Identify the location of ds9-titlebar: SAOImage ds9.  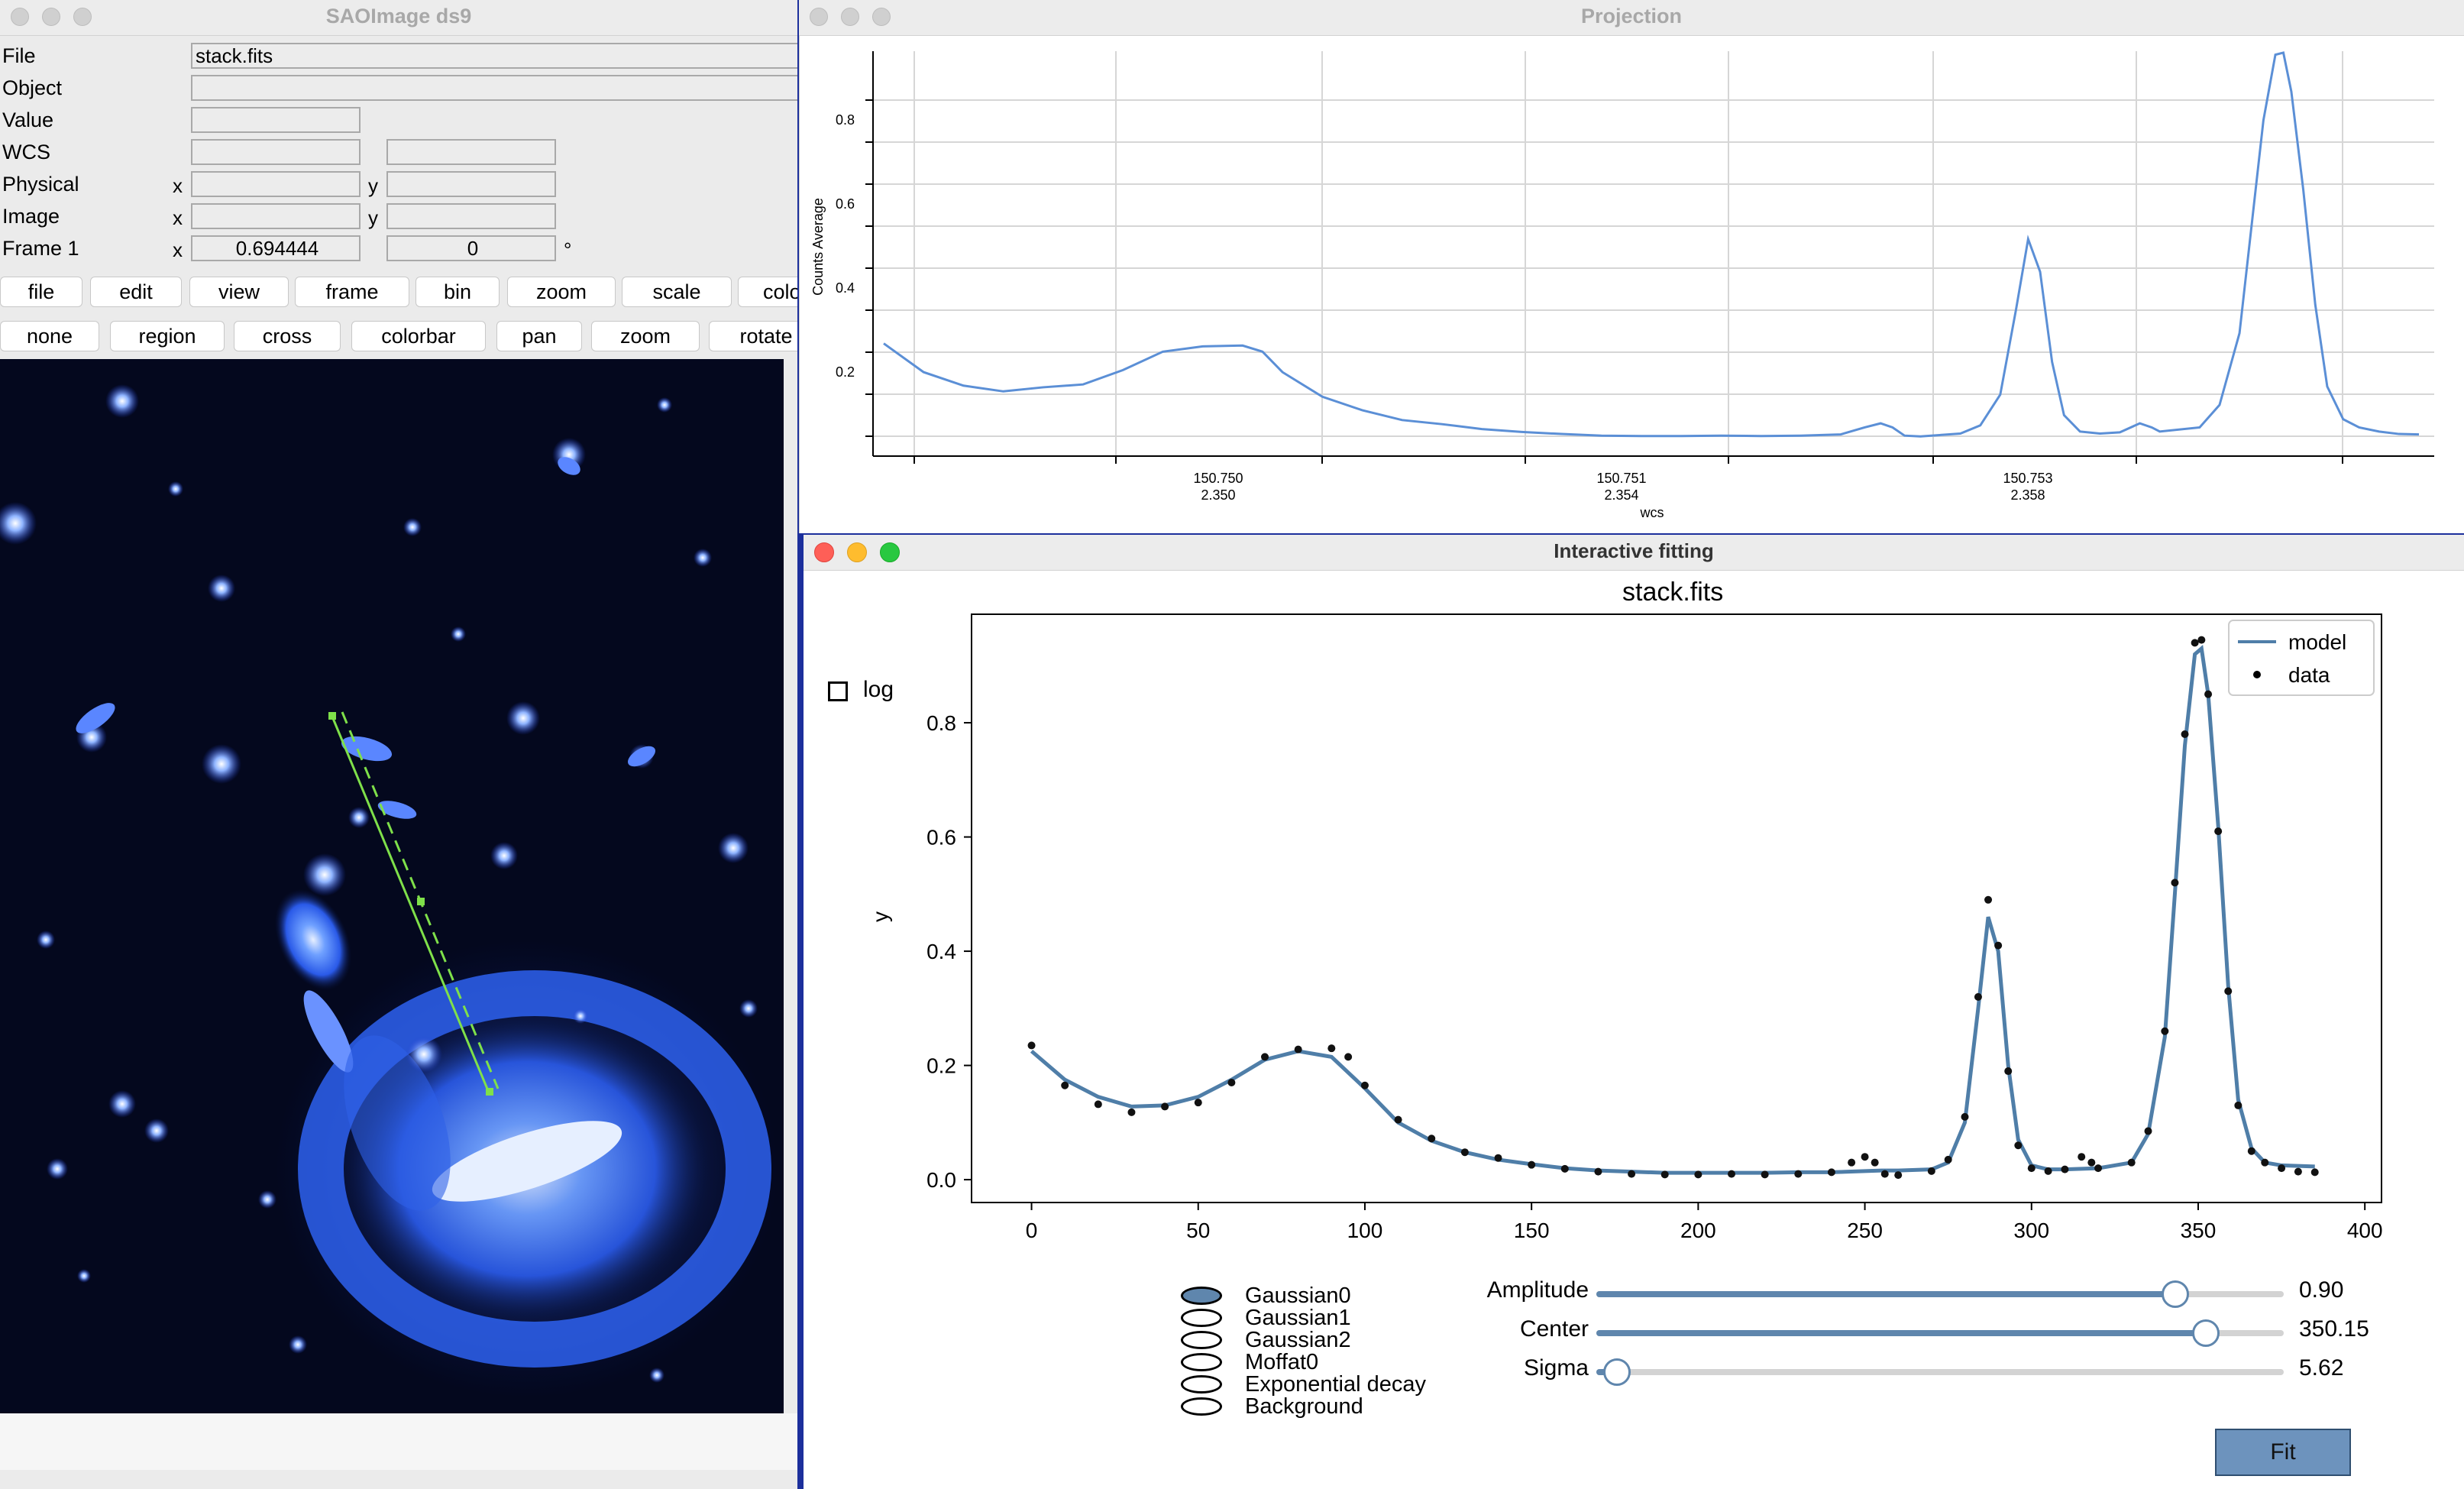
(399, 18).